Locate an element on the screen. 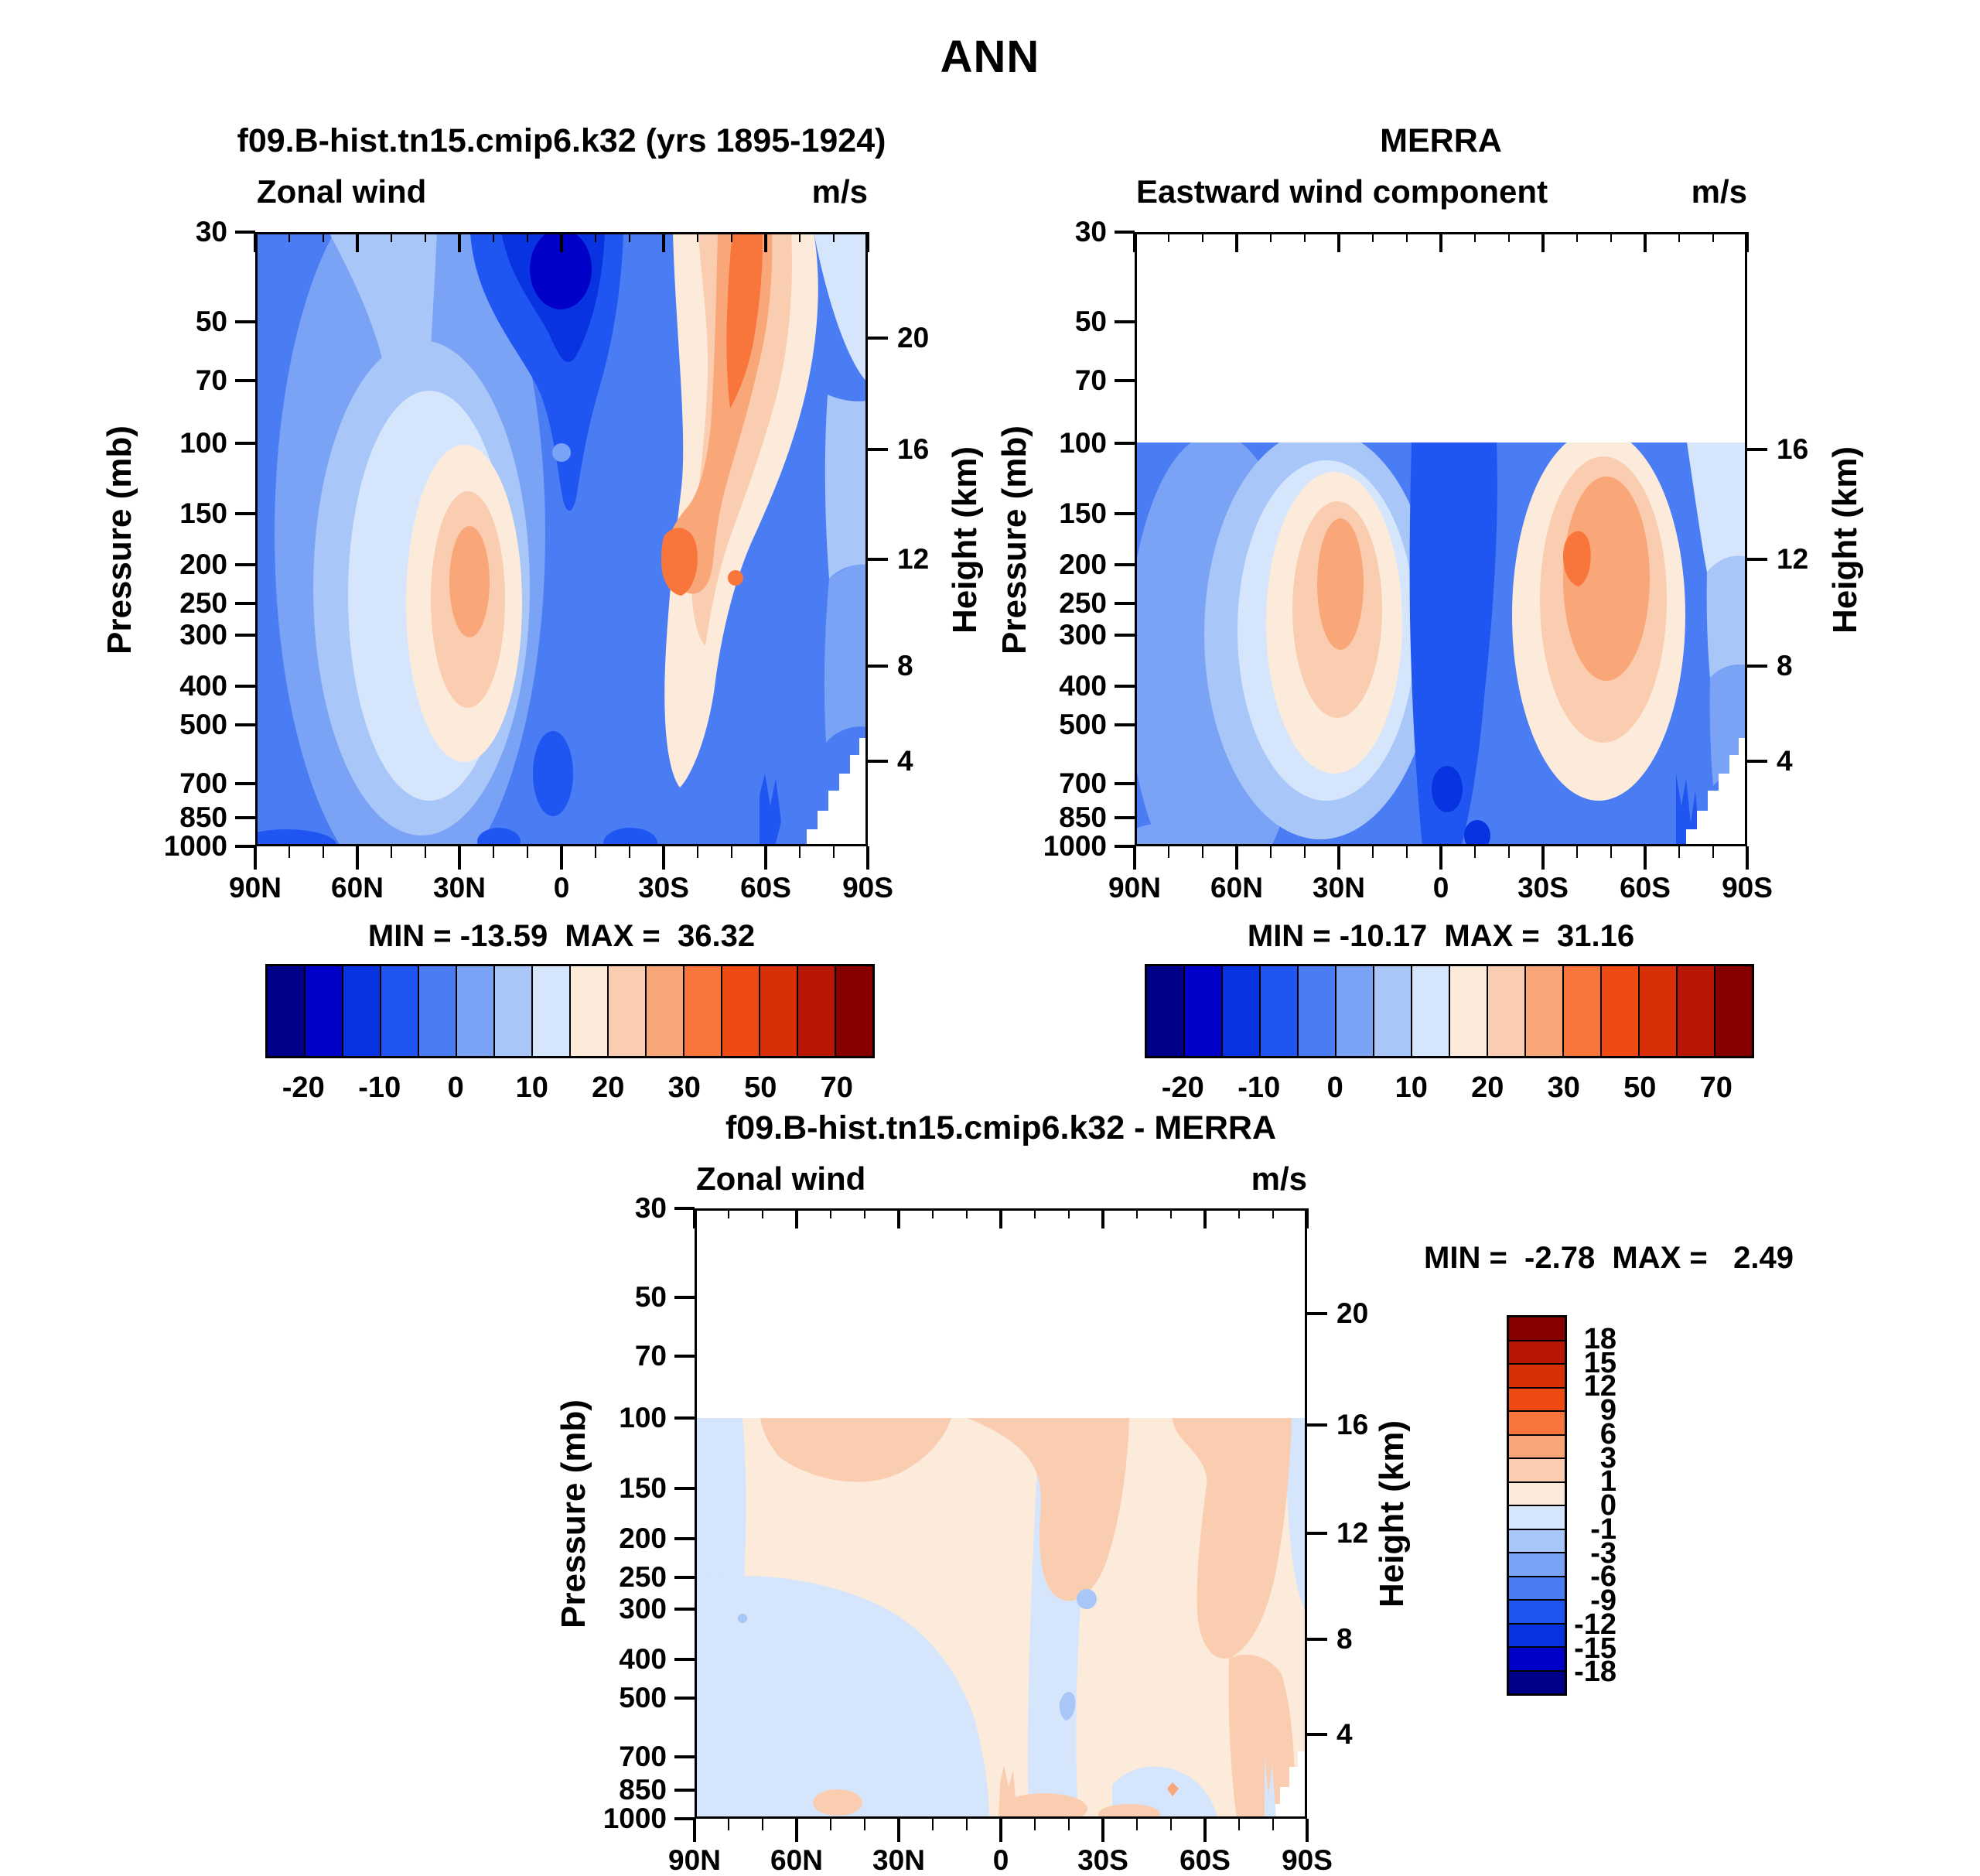  colorbar-tick-label: -18 is located at coordinates (1595, 1672).